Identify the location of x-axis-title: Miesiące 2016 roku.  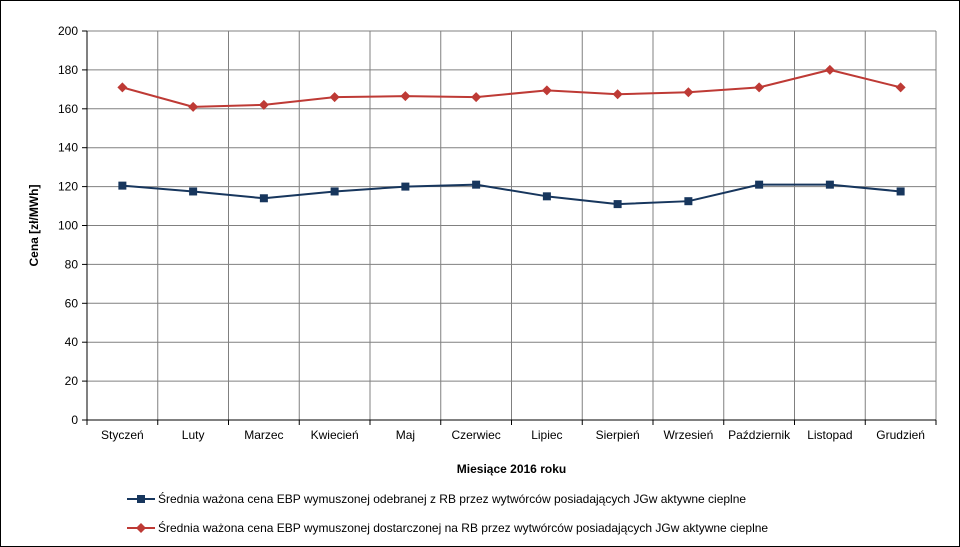
(511, 469).